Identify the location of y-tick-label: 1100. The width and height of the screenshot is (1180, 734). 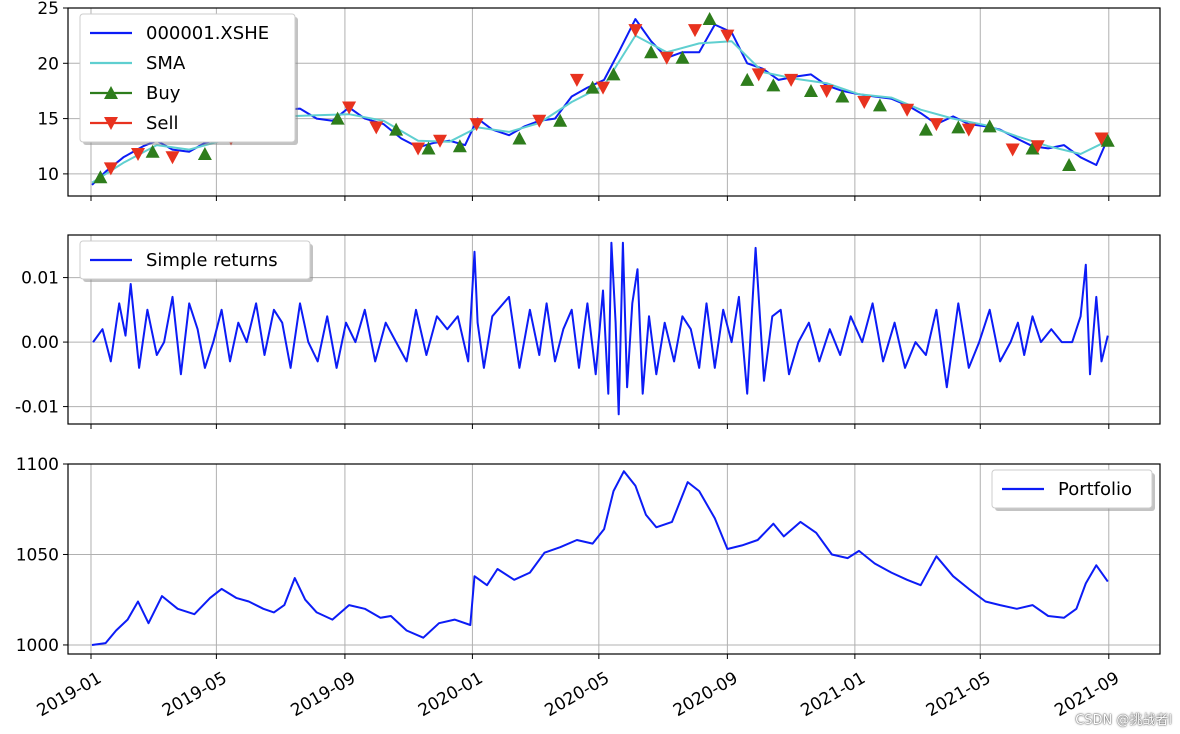
(37, 465).